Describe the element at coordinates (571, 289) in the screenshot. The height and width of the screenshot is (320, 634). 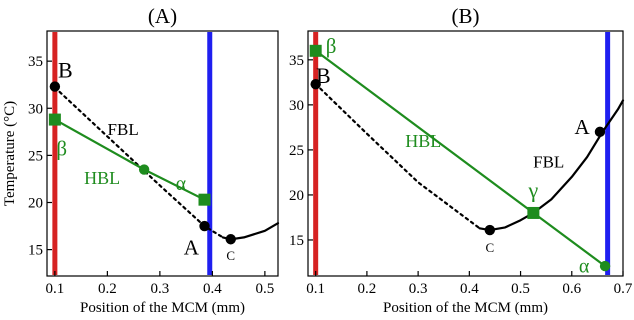
I see `x-tick-label: 0.6` at that location.